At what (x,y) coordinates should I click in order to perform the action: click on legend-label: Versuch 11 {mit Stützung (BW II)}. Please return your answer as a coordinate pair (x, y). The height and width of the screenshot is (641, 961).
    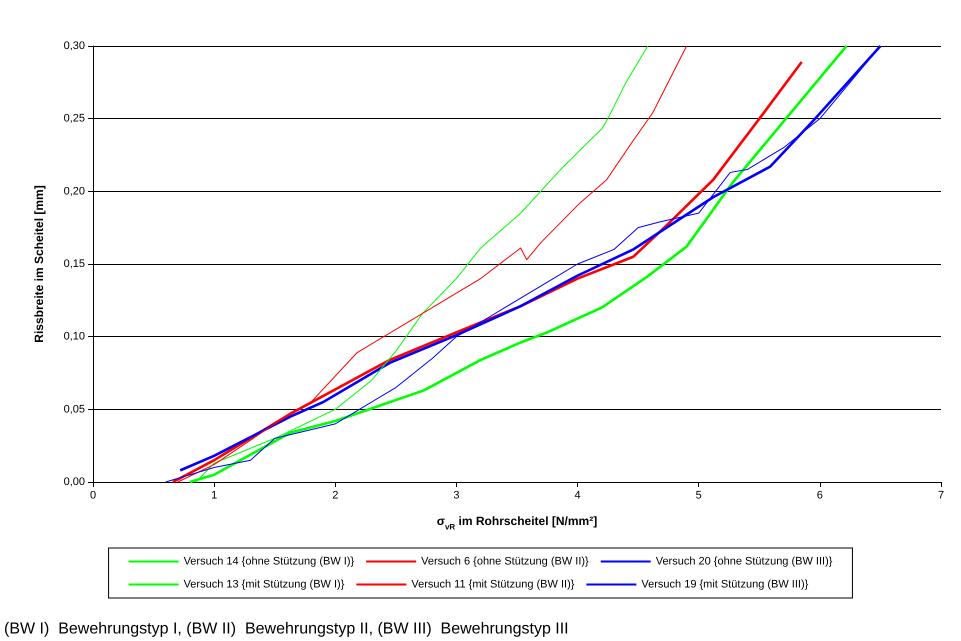
    Looking at the image, I should click on (493, 584).